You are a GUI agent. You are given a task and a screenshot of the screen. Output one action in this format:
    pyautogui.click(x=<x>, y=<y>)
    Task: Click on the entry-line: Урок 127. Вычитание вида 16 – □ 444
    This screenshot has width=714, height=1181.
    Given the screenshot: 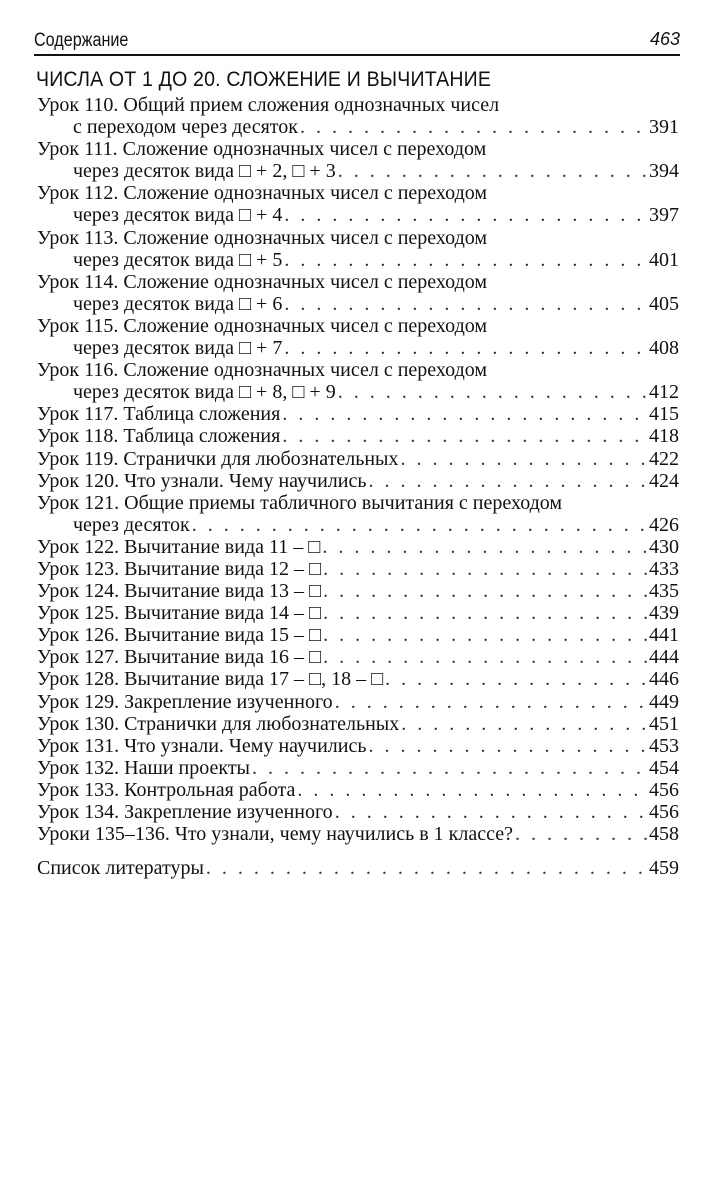 What is the action you would take?
    pyautogui.click(x=358, y=657)
    